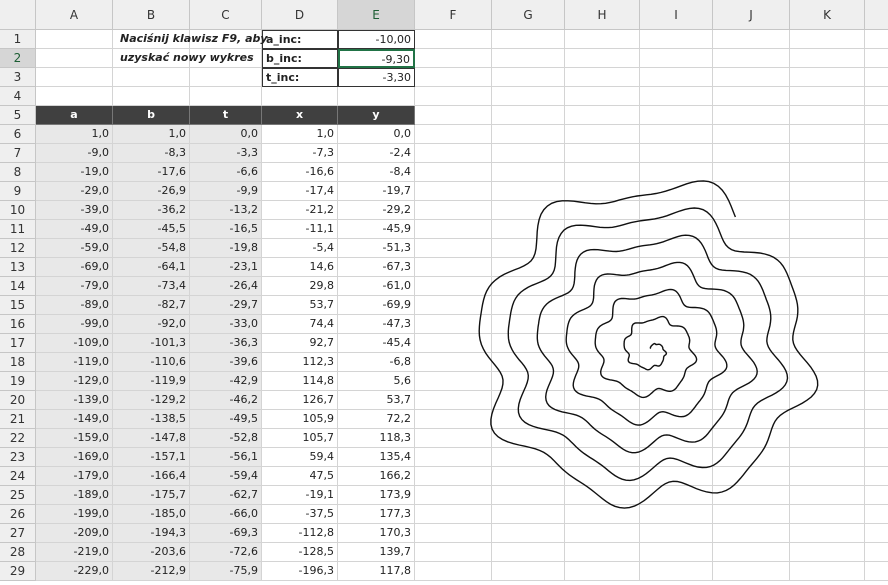 Image resolution: width=888 pixels, height=585 pixels. I want to click on row-header: 7, so click(18, 153).